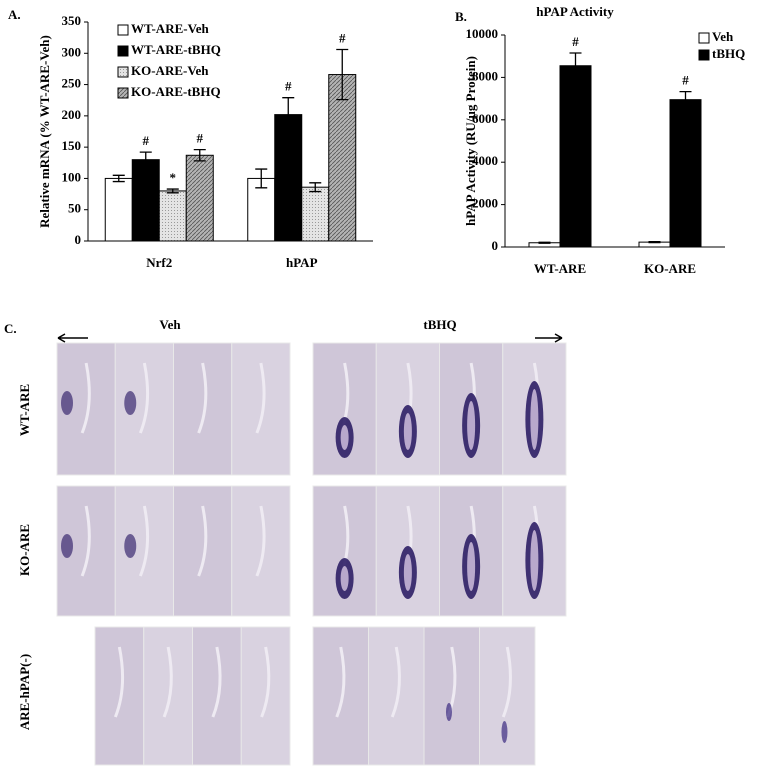 This screenshot has width=764, height=774. What do you see at coordinates (176, 91) in the screenshot?
I see `legend-label: KO-ARE-tBHQ` at bounding box center [176, 91].